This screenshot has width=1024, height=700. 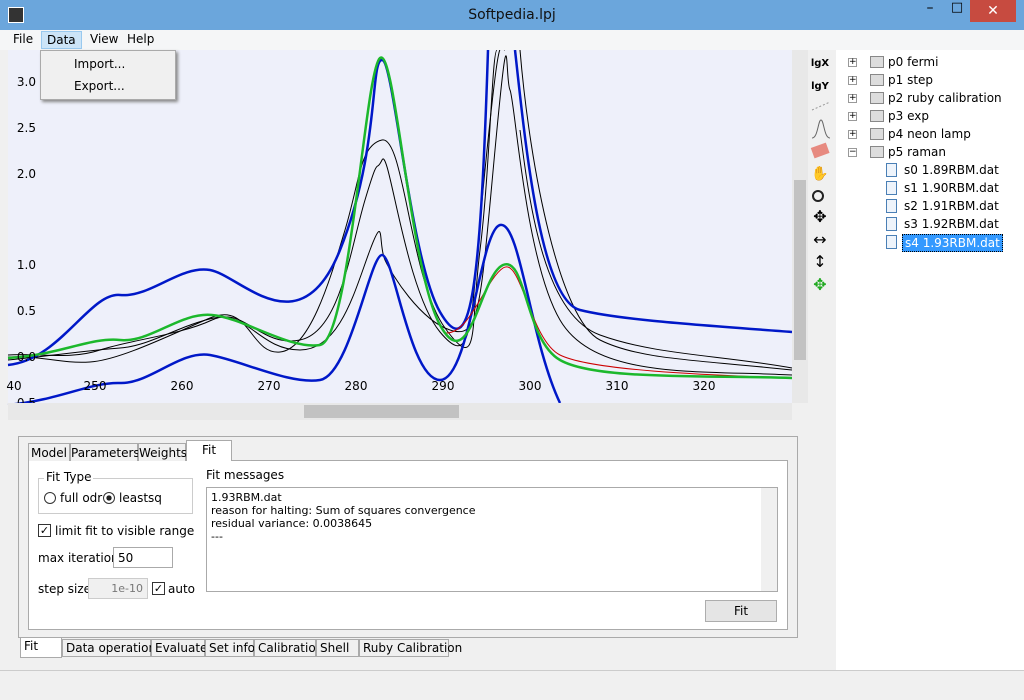 What do you see at coordinates (819, 261) in the screenshot?
I see `tool-vscale: ↕` at bounding box center [819, 261].